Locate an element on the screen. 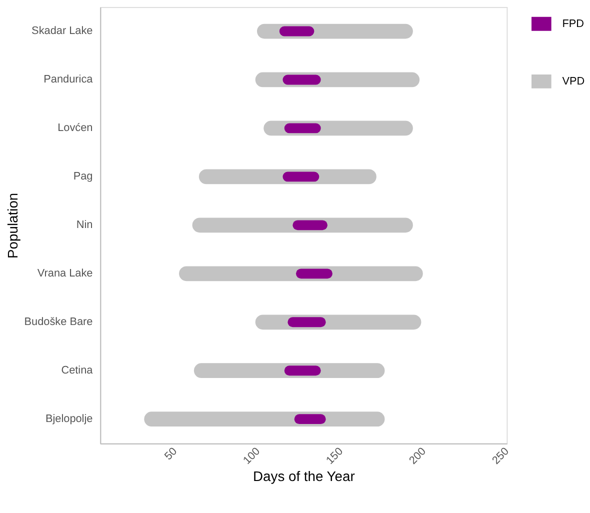 The width and height of the screenshot is (590, 513). x-tick-label: 200 is located at coordinates (417, 456).